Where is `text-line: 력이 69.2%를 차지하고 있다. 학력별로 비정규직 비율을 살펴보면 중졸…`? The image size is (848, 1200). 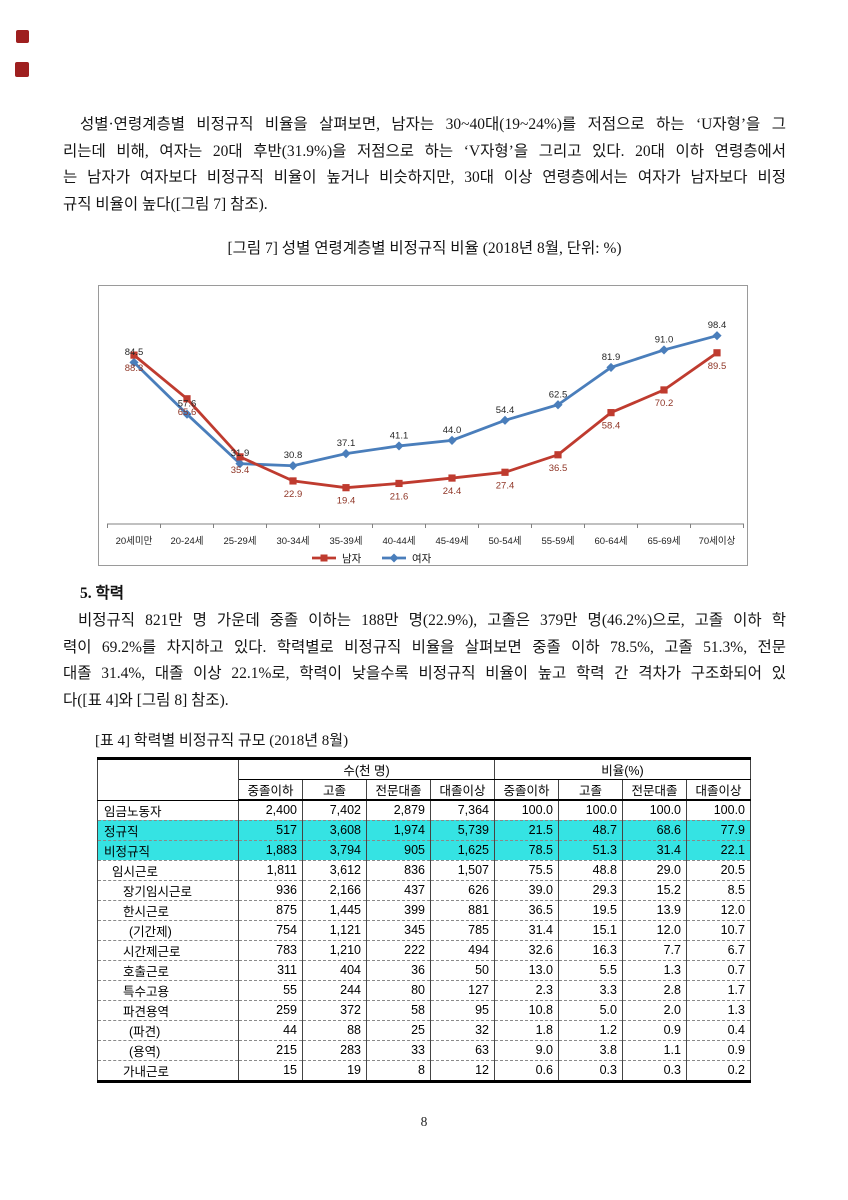
text-line: 력이 69.2%를 차지하고 있다. 학력별로 비정규직 비율을 살펴보면 중졸… is located at coordinates (424, 647).